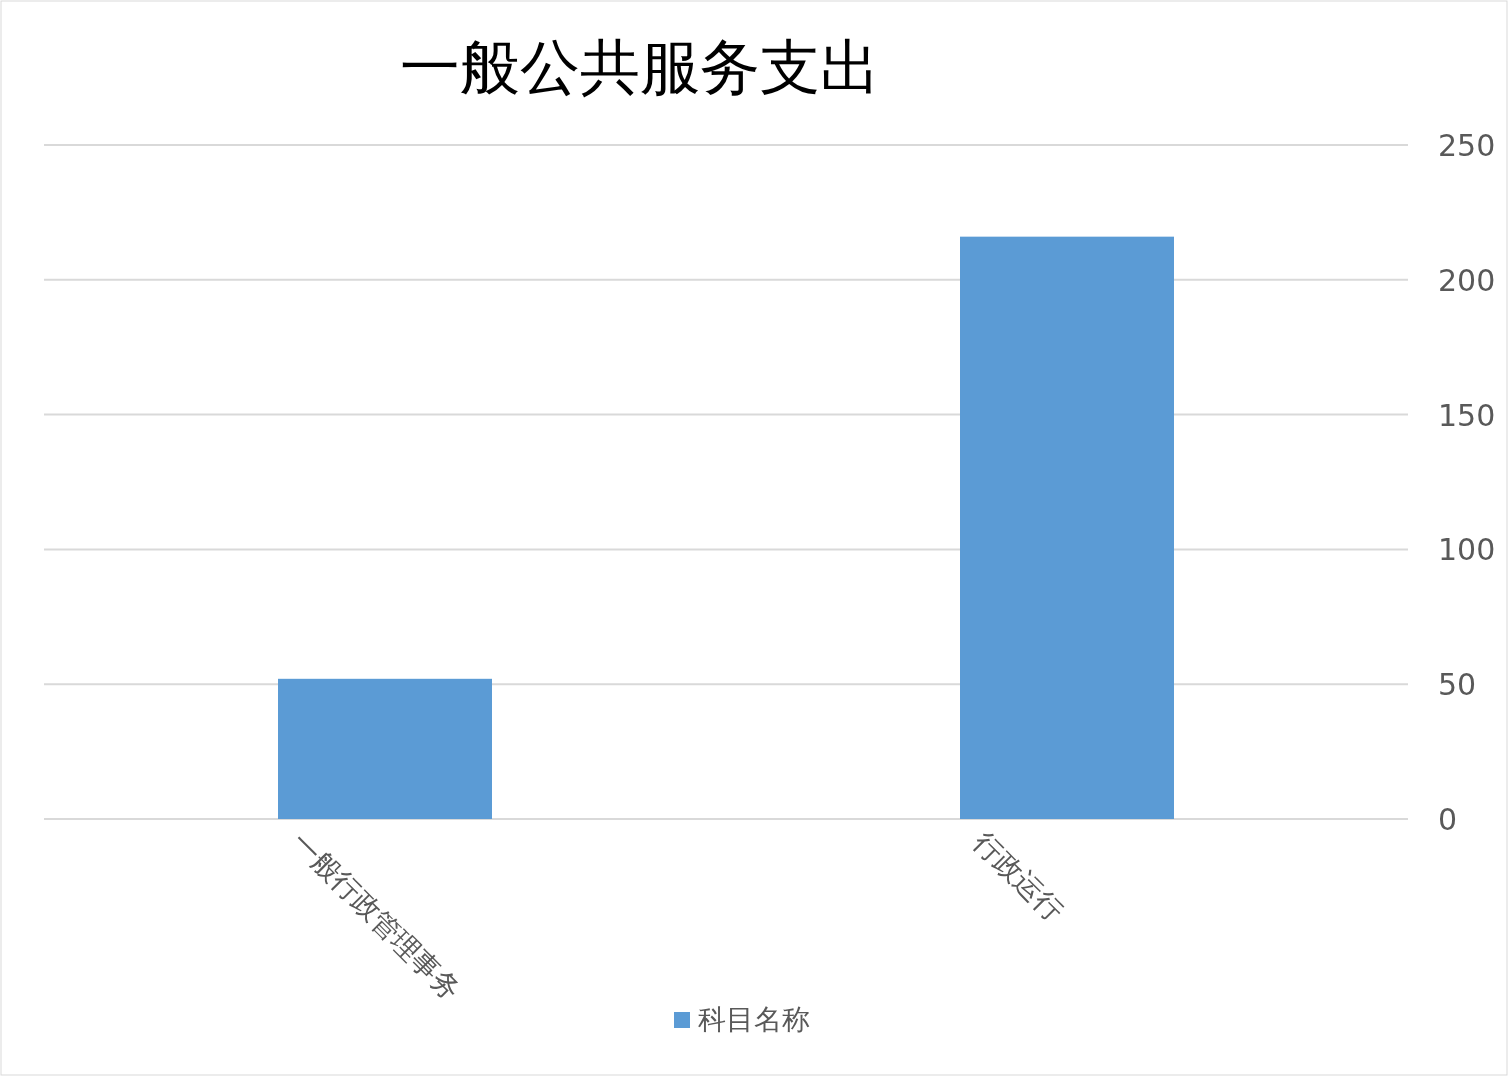 Image resolution: width=1508 pixels, height=1080 pixels. What do you see at coordinates (1467, 280) in the screenshot?
I see `y-tick-label: 200` at bounding box center [1467, 280].